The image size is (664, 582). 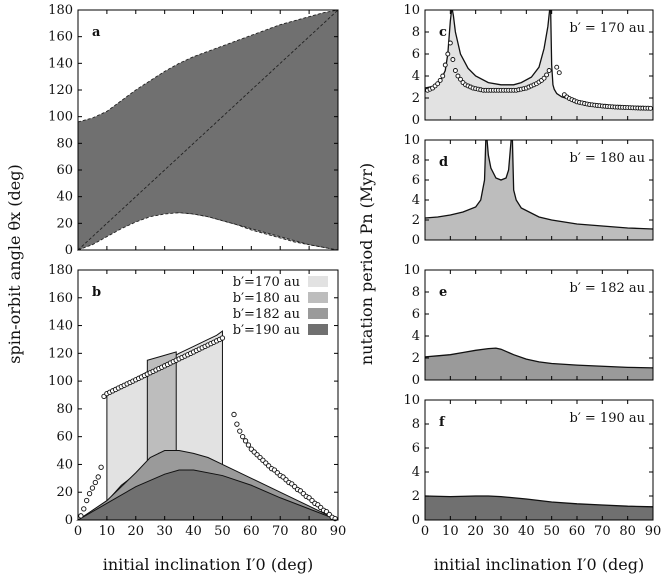 What do you see at coordinates (366, 264) in the screenshot?
I see `right-ylabel: nutation period Pn (Myr)` at bounding box center [366, 264].